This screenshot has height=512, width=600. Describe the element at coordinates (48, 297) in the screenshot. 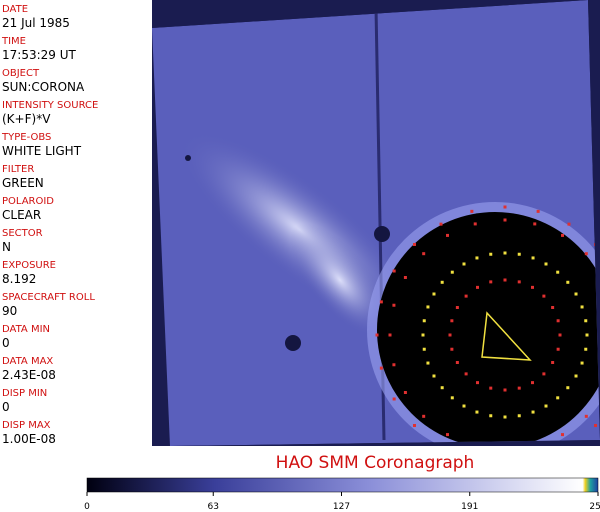

I see `field-label: SPACECRAFT ROLL` at that location.